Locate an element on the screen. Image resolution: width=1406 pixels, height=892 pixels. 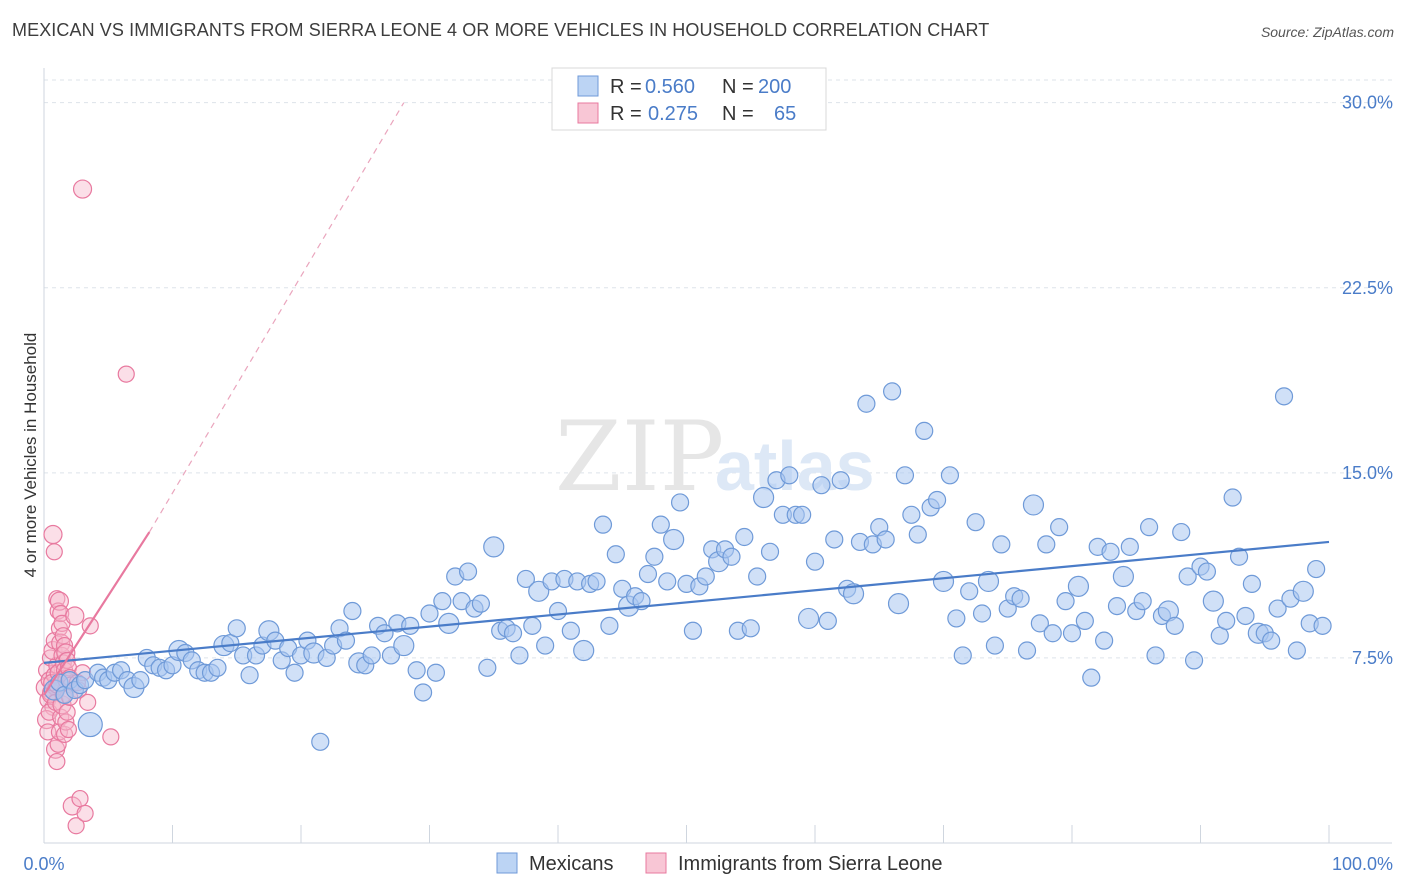
y-tick-labels: 7.5% 15.0% 22.5% 30.0% is located at coordinates (1367, 380).